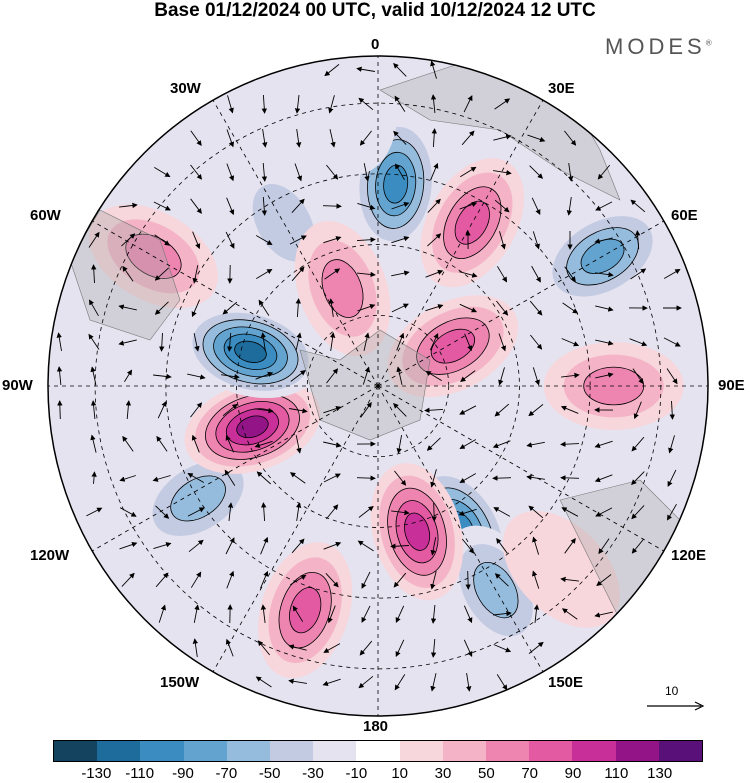 Image resolution: width=750 pixels, height=783 pixels. Describe the element at coordinates (655, 46) in the screenshot. I see `modes-logo-text: MODES` at that location.